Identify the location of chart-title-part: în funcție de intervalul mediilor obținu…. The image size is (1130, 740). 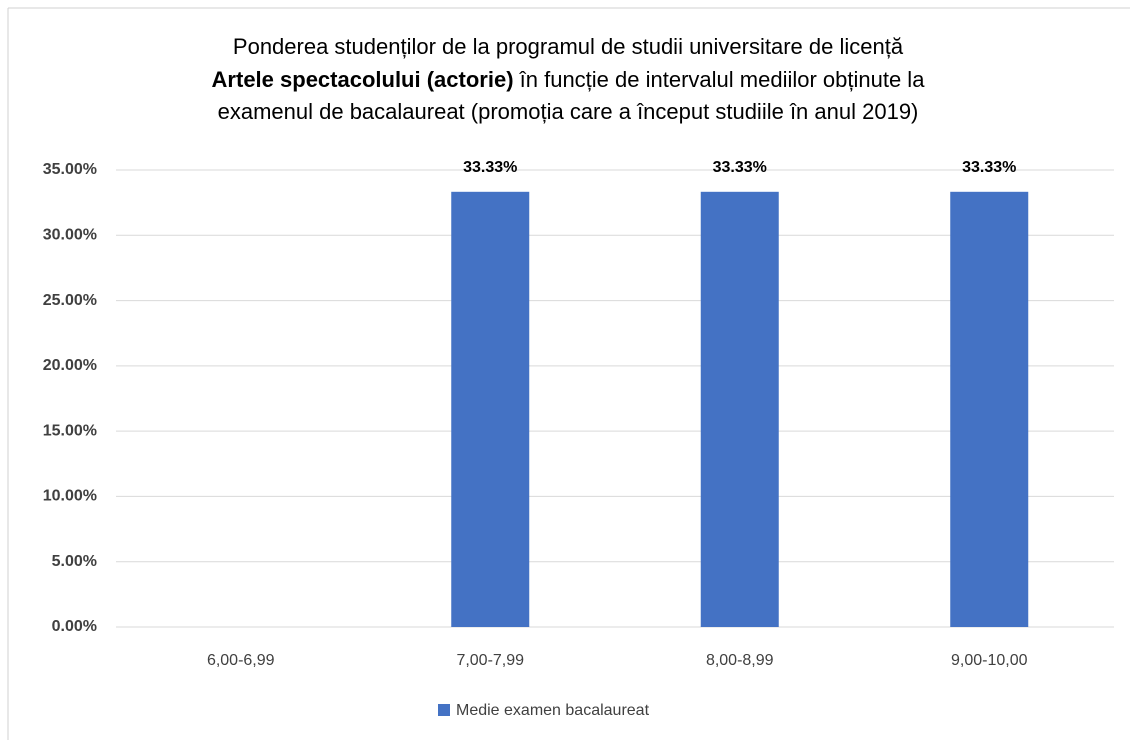
(720, 79).